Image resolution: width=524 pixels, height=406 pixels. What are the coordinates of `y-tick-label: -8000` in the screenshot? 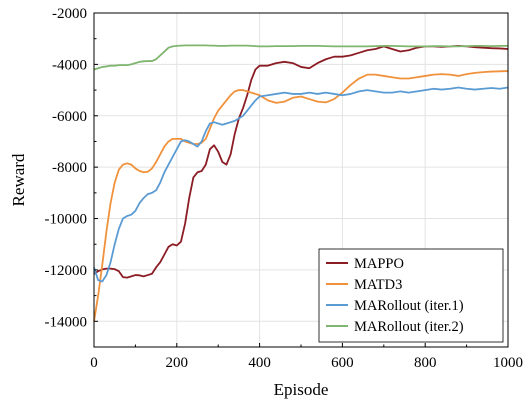 It's located at (69, 168).